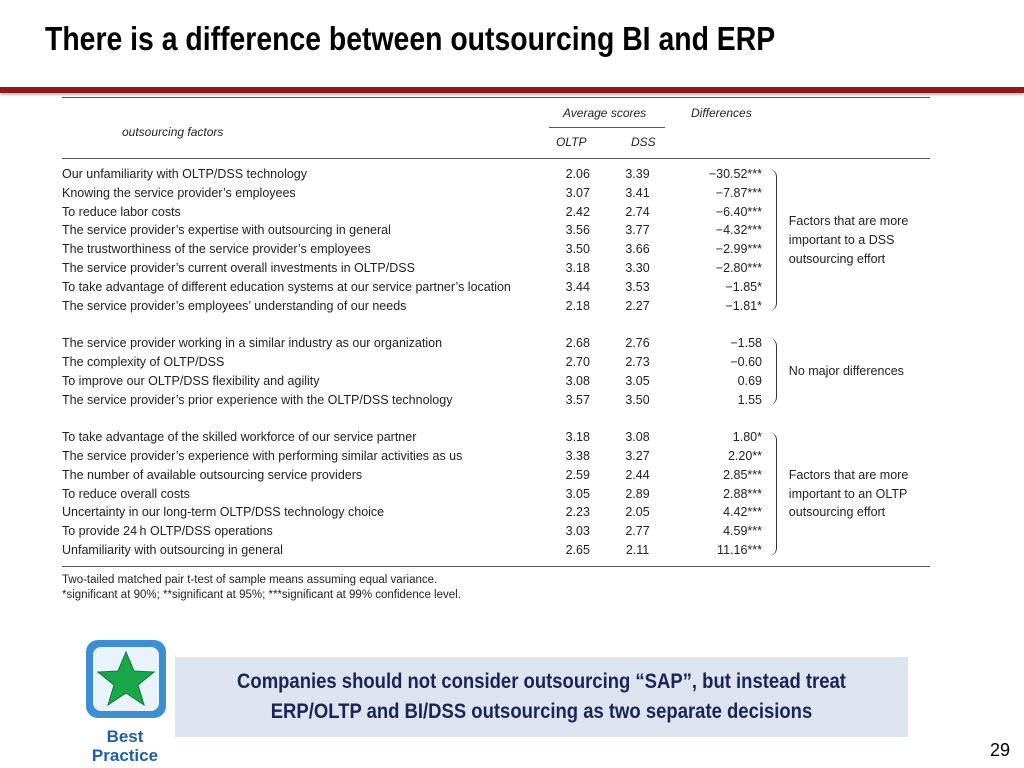  I want to click on oltp-cell: 2.06, so click(577, 174).